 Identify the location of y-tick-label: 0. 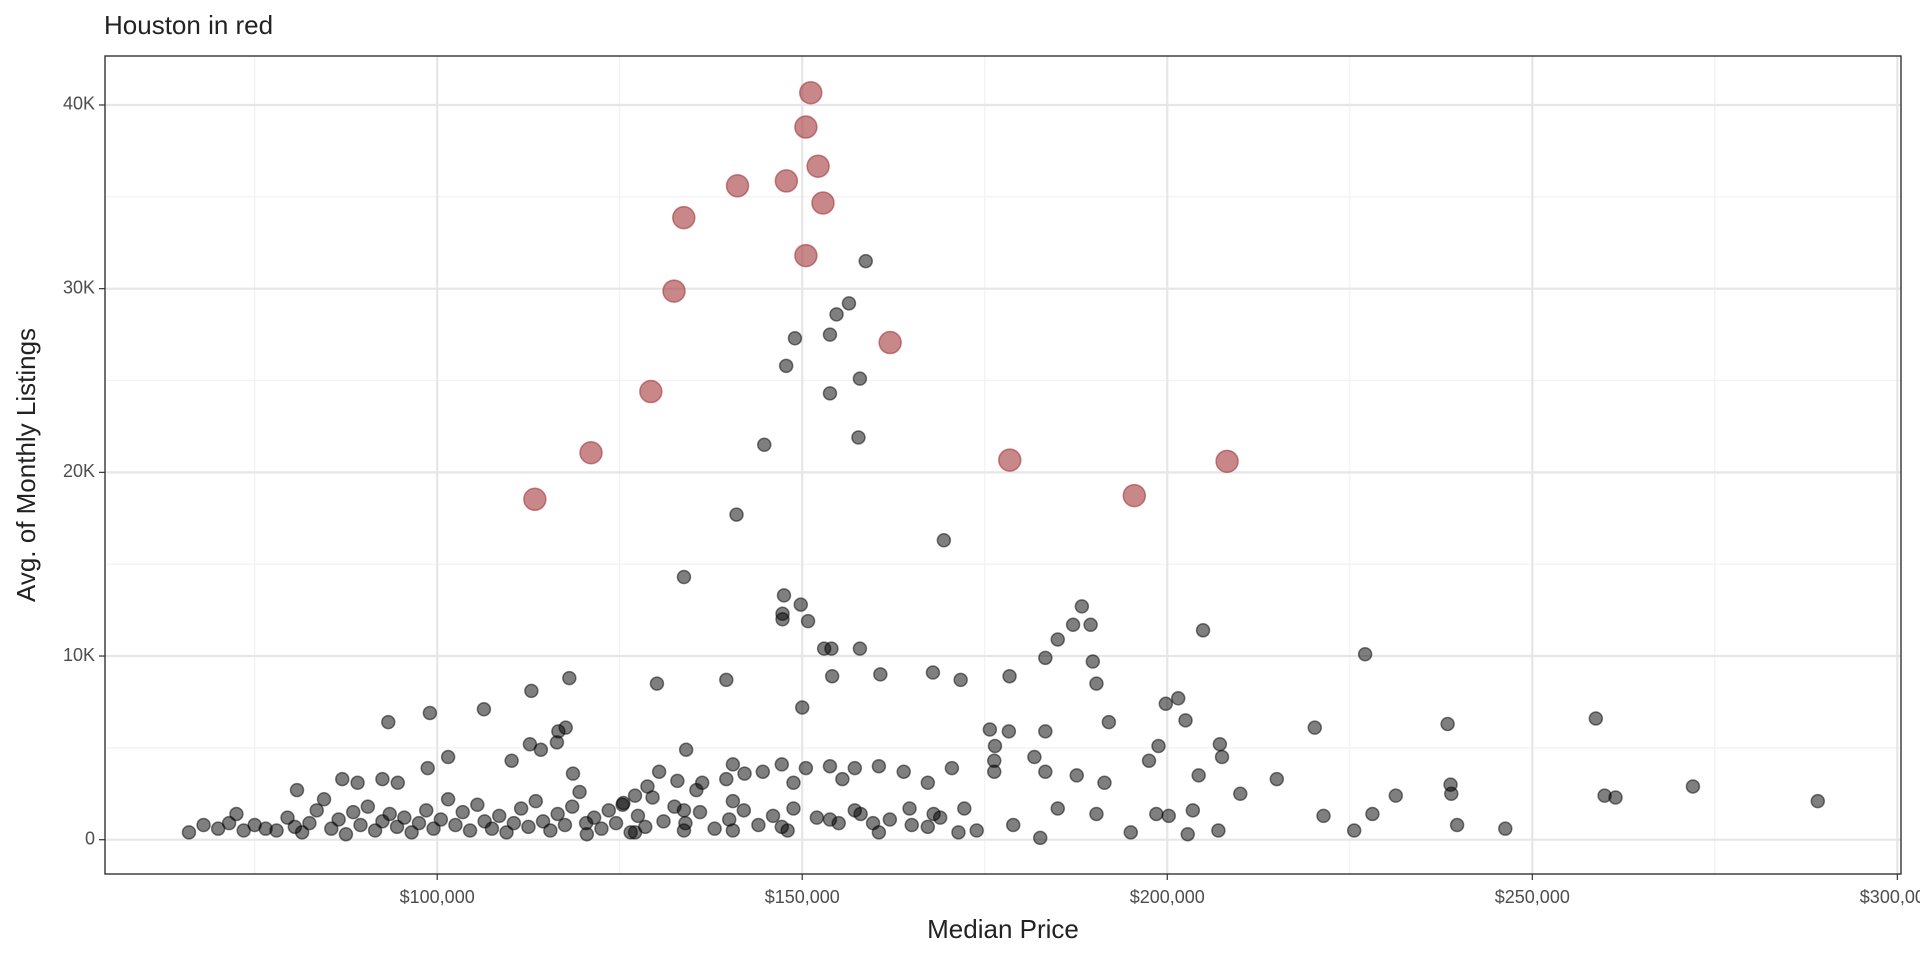
(90, 838).